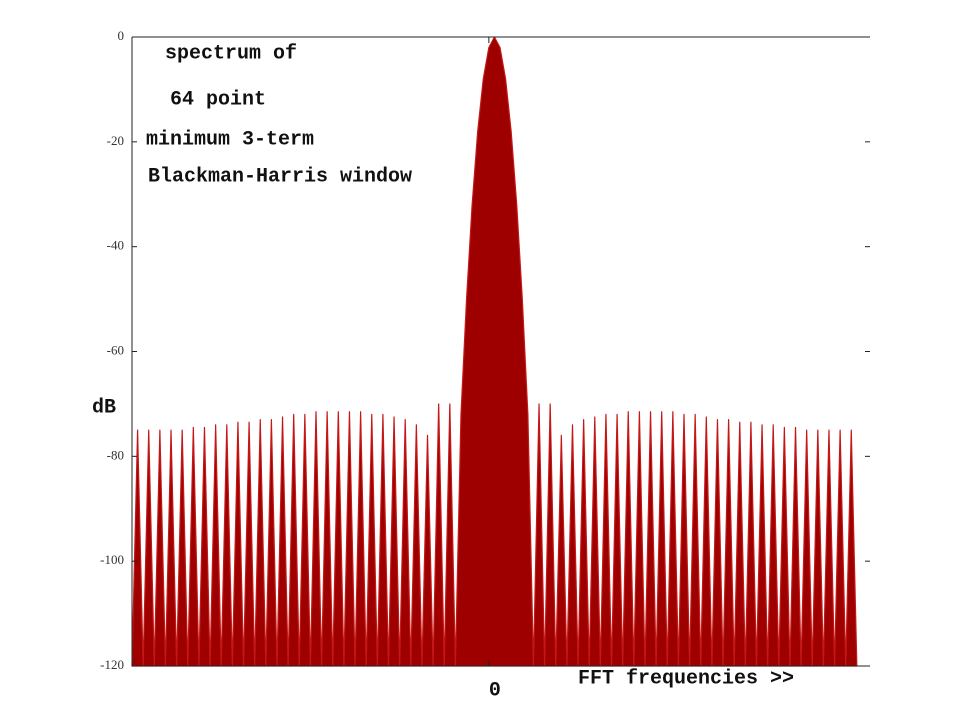 Image resolution: width=960 pixels, height=720 pixels. Describe the element at coordinates (112, 559) in the screenshot. I see `y-tick-label: -100` at that location.